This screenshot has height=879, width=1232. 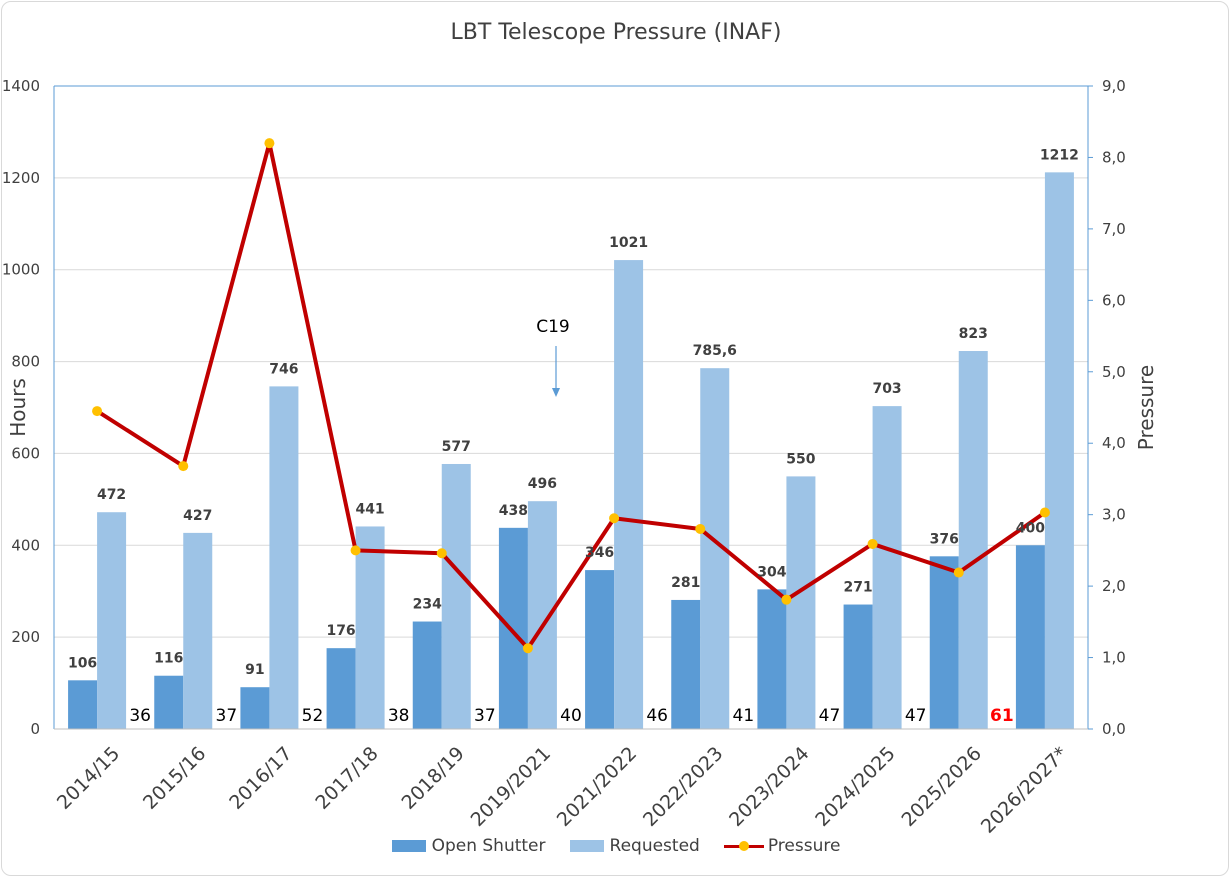 I want to click on y-tick-label: 800, so click(x=25, y=362).